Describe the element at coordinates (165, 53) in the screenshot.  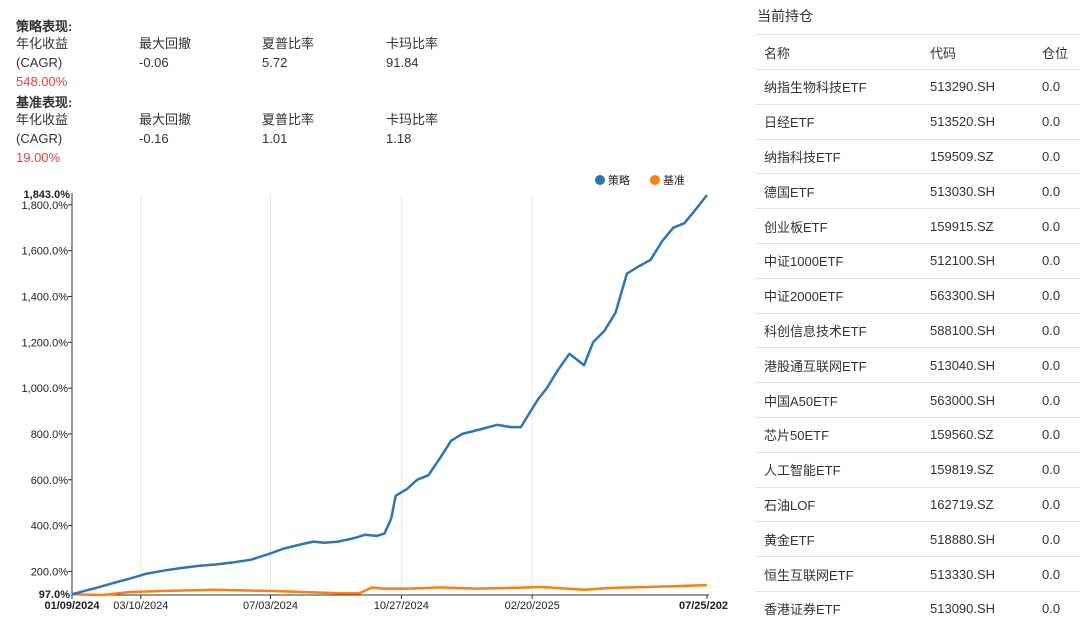
I see `strategy-max-drawdown: 最大回撤 -0.06` at that location.